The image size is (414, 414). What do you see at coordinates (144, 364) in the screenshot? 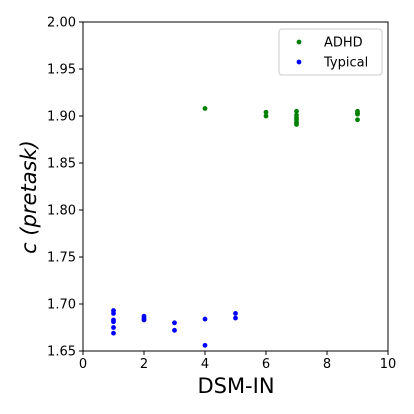
I see `x-tick-label: 2` at bounding box center [144, 364].